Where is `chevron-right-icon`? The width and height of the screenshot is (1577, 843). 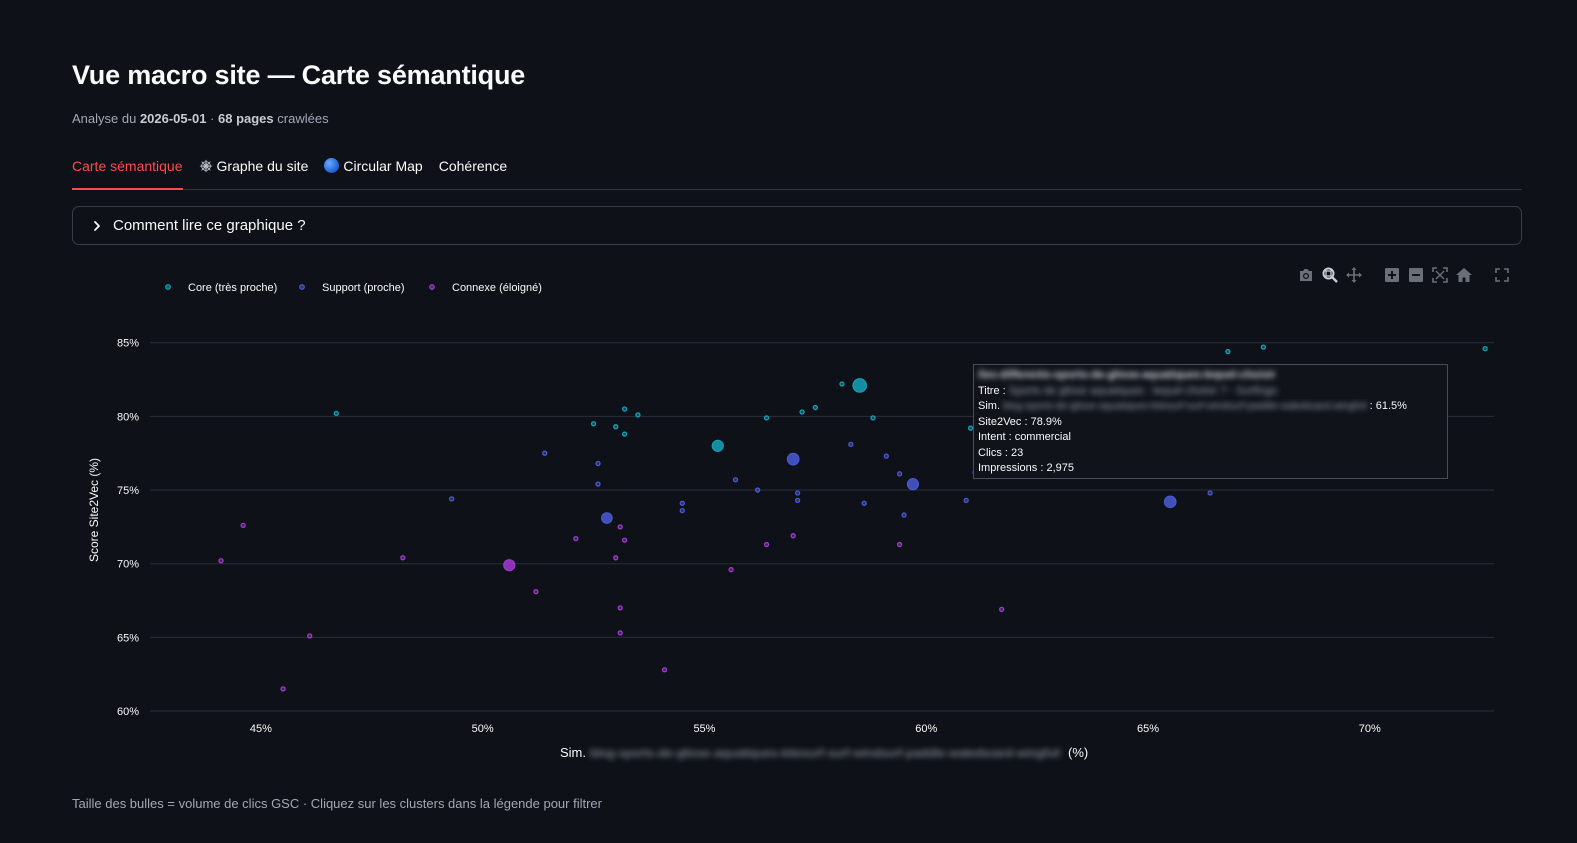 chevron-right-icon is located at coordinates (97, 225).